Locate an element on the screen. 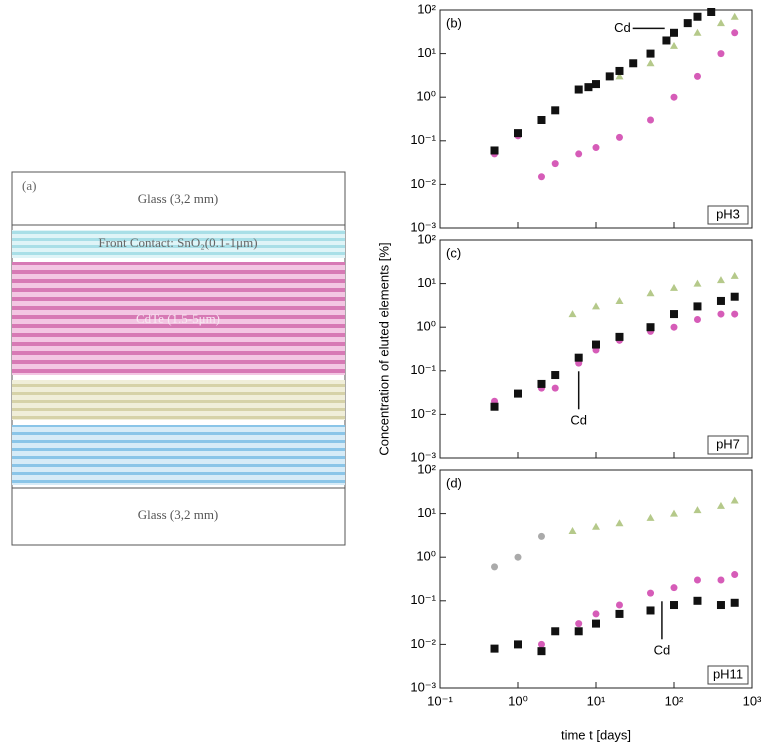  x-tick-label: 10⁻¹ is located at coordinates (440, 700).